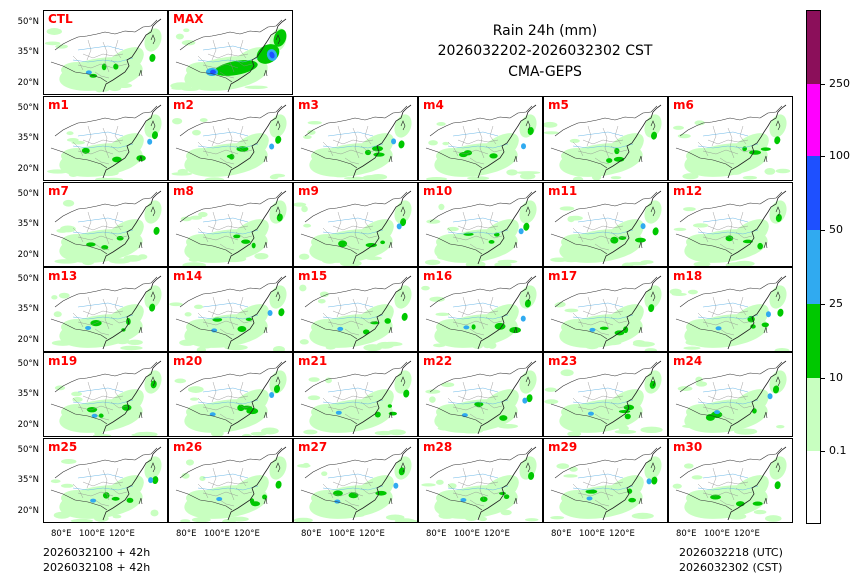 The width and height of the screenshot is (860, 586). Describe the element at coordinates (731, 567) in the screenshot. I see `footer-valid-cst: 2026032302 (CST)` at that location.